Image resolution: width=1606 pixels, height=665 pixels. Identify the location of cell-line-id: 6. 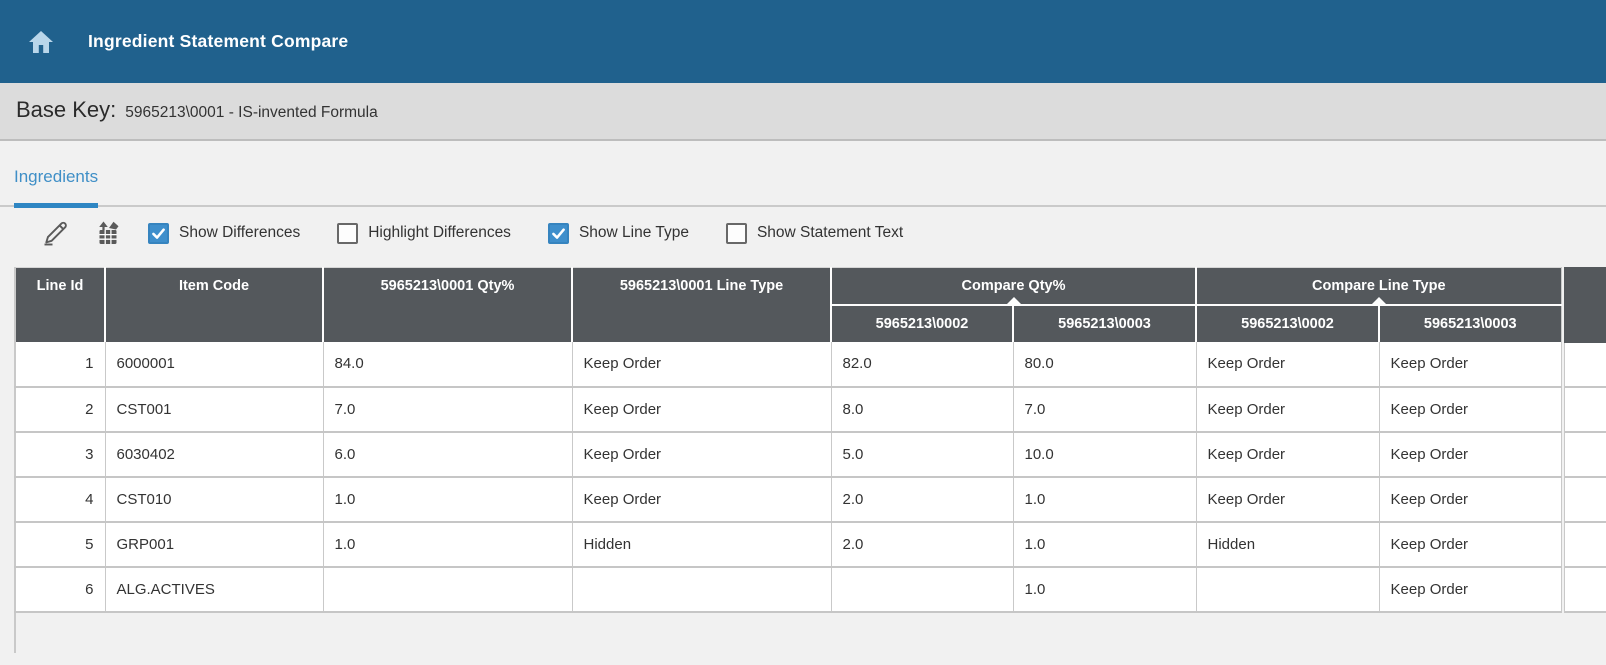
(60, 589).